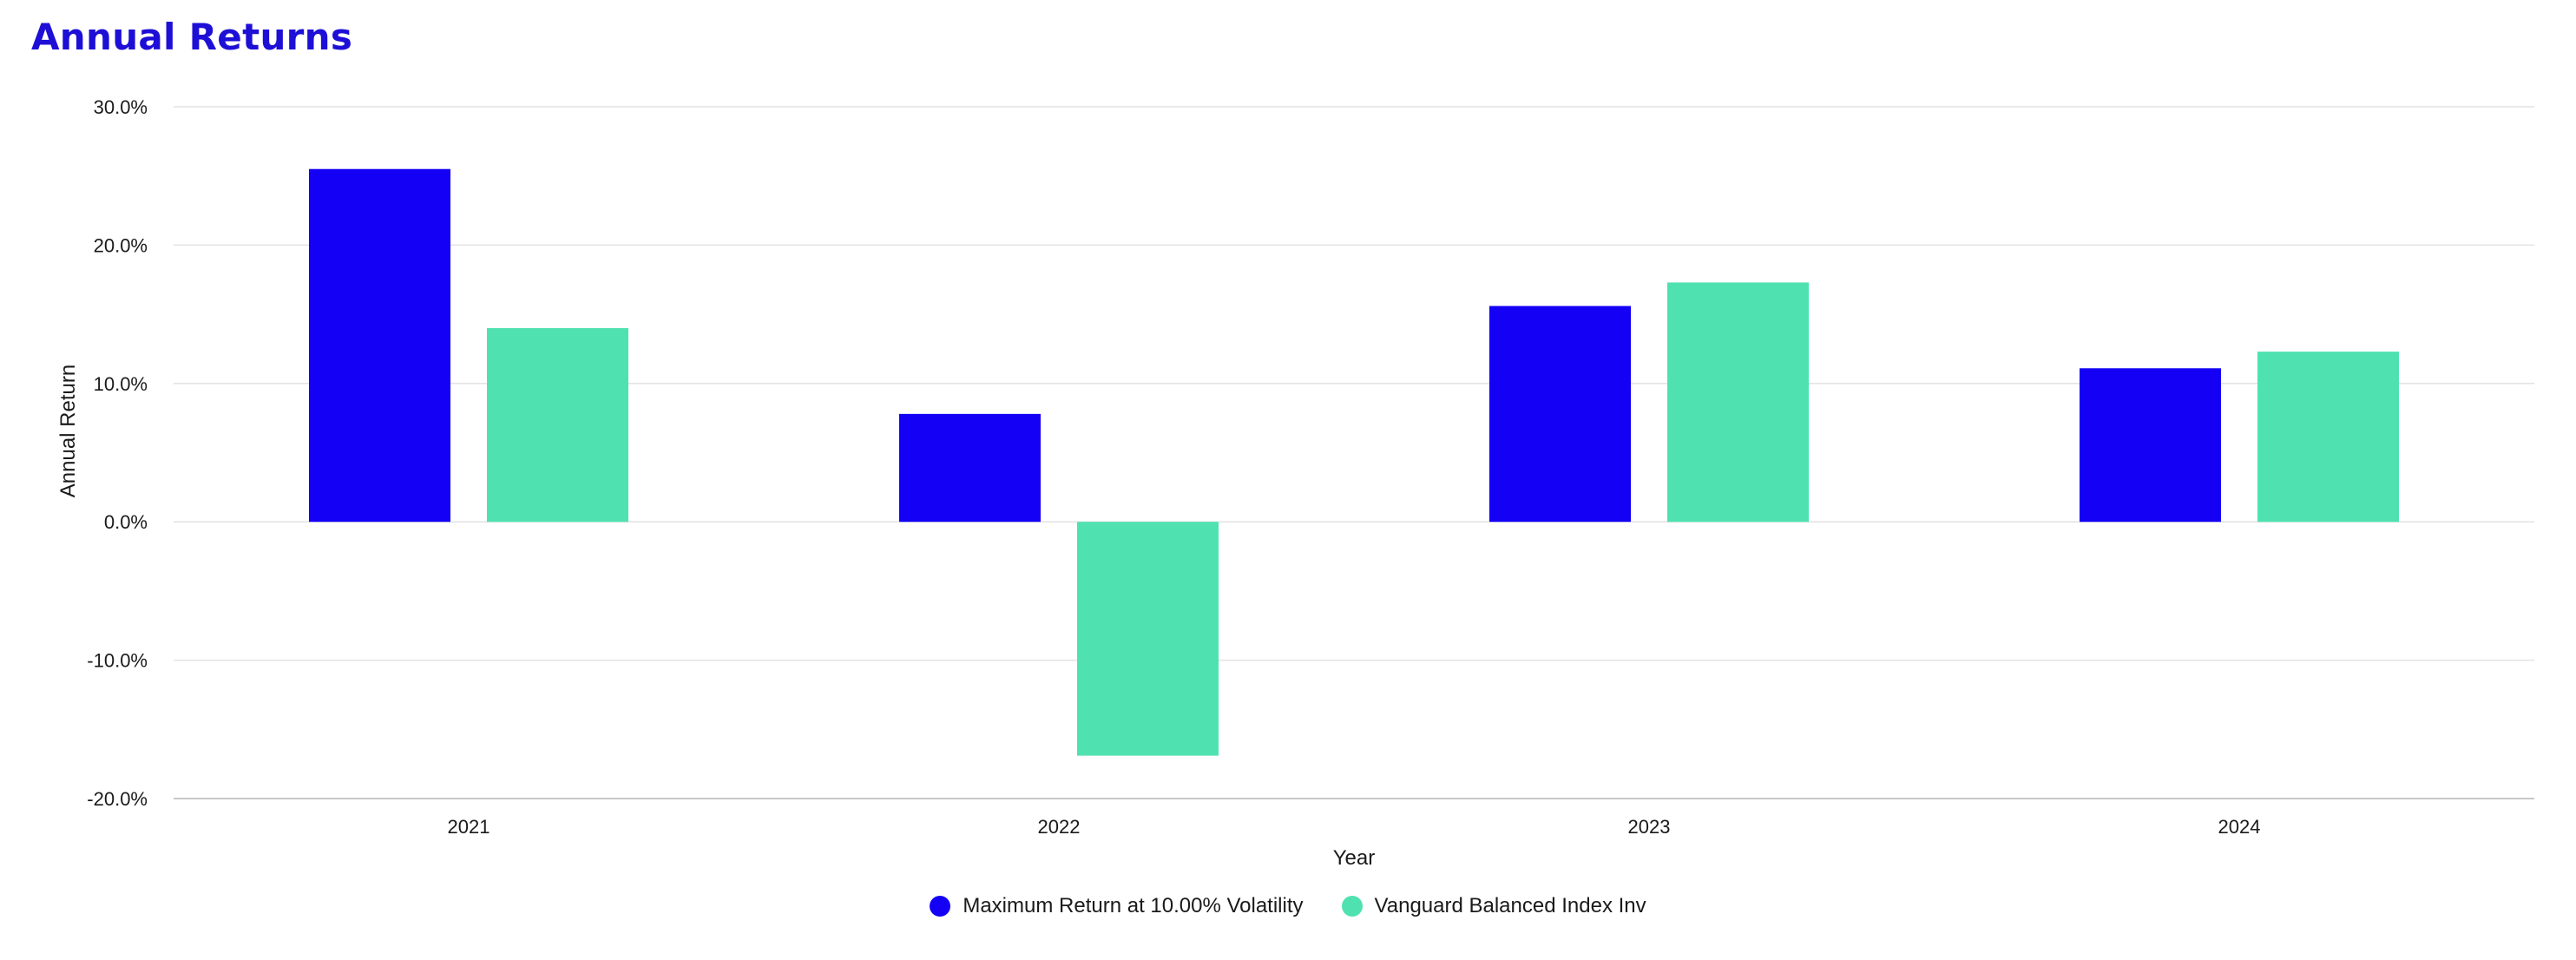 The height and width of the screenshot is (960, 2576). What do you see at coordinates (1510, 906) in the screenshot?
I see `legend-label: Vanguard Balanced Index Inv` at bounding box center [1510, 906].